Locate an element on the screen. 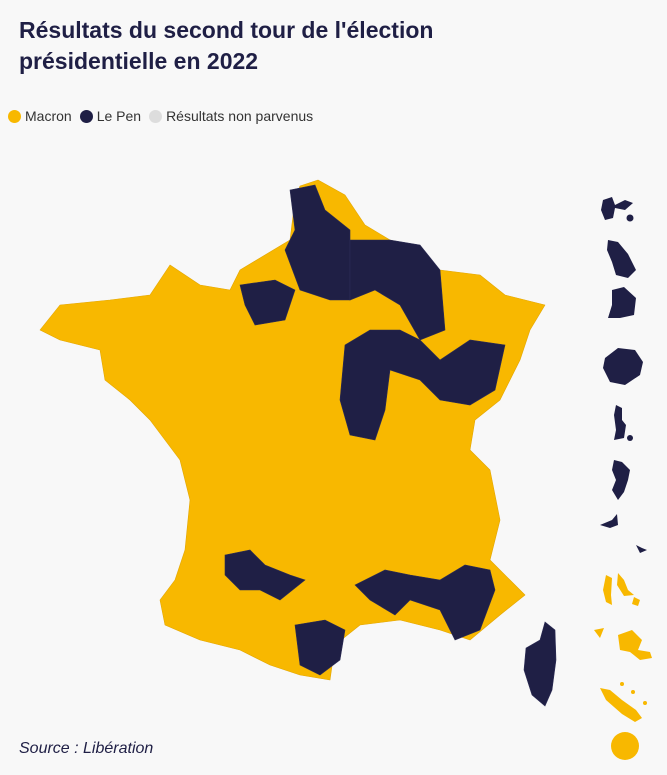  mayotte is located at coordinates (621, 480).